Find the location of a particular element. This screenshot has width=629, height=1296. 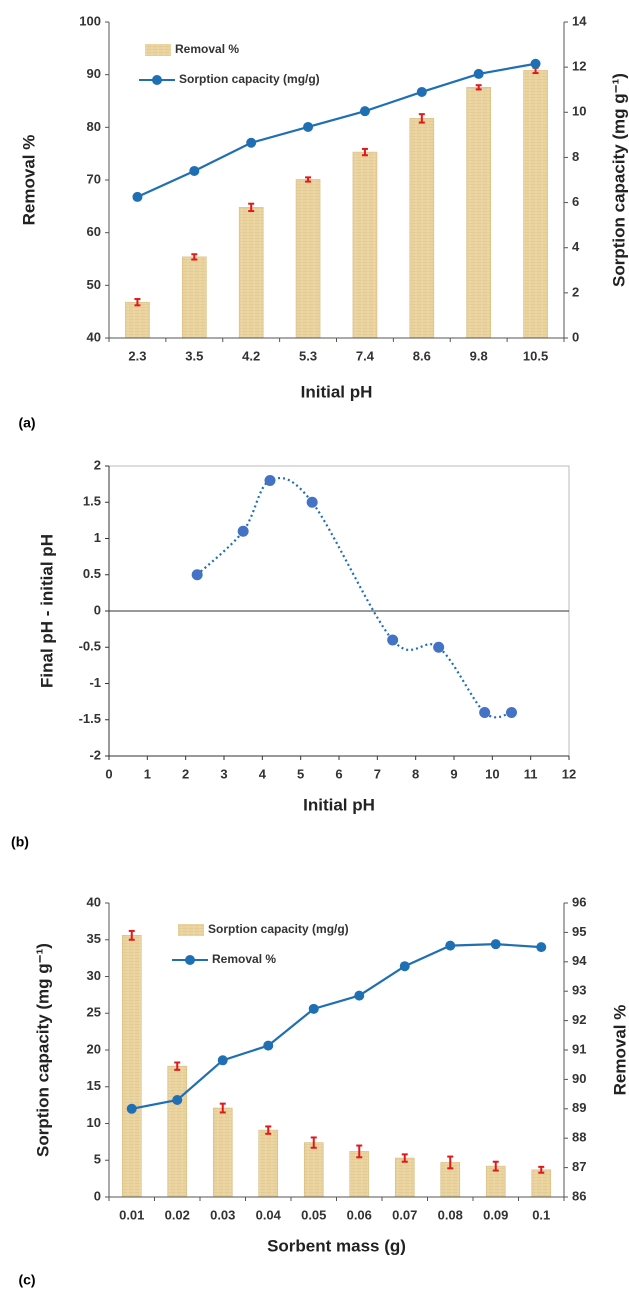

x-tick-label: 11 is located at coordinates (531, 773).